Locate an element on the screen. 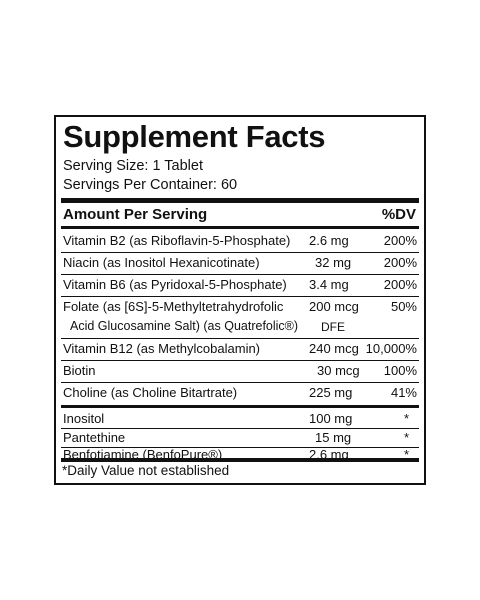  nutrient-row: Biotin 30 mcg 100% is located at coordinates (240, 372).